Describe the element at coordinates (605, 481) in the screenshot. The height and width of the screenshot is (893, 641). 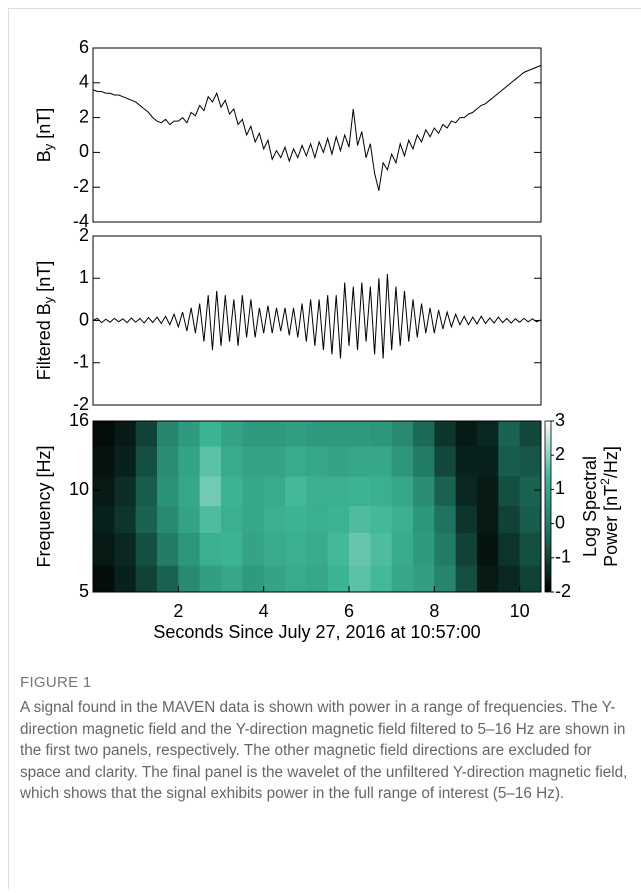
I see `colorbar-label-part: 2` at that location.